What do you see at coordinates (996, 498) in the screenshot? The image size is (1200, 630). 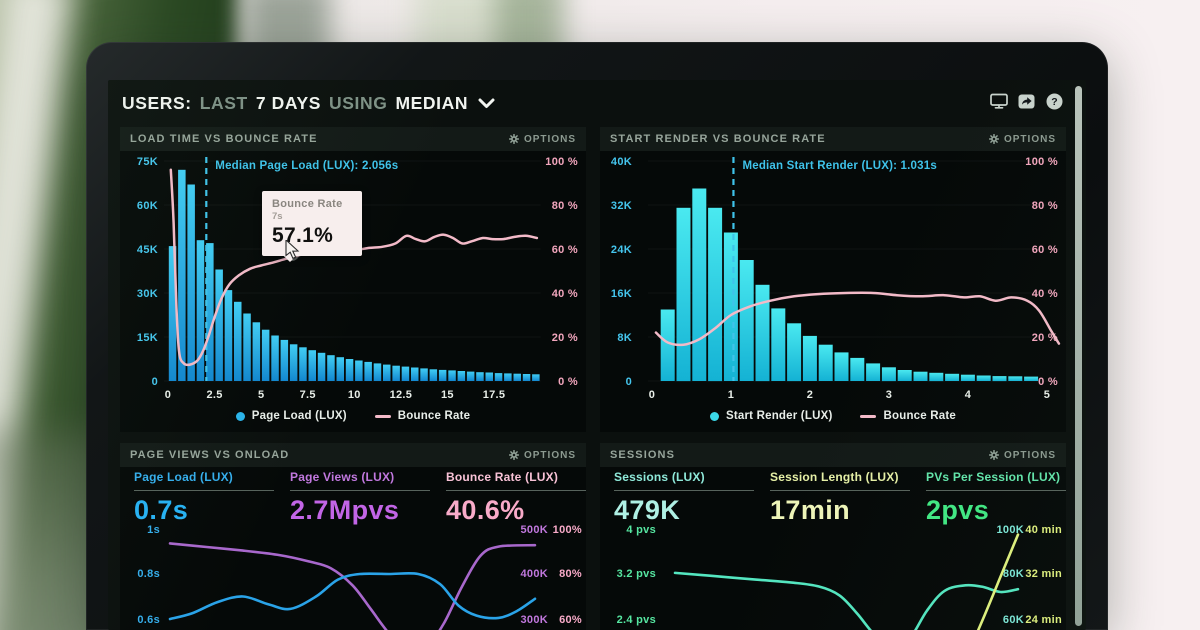 I see `metric-pvs-per-session: PVs Per Session (LUX) 2pvs` at bounding box center [996, 498].